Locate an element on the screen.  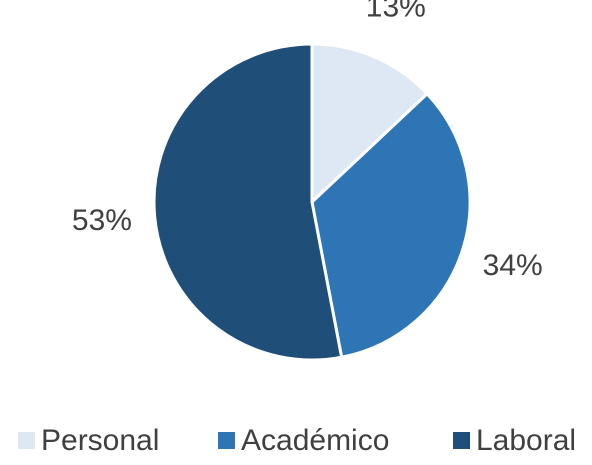
legend-label: Personal is located at coordinates (100, 440).